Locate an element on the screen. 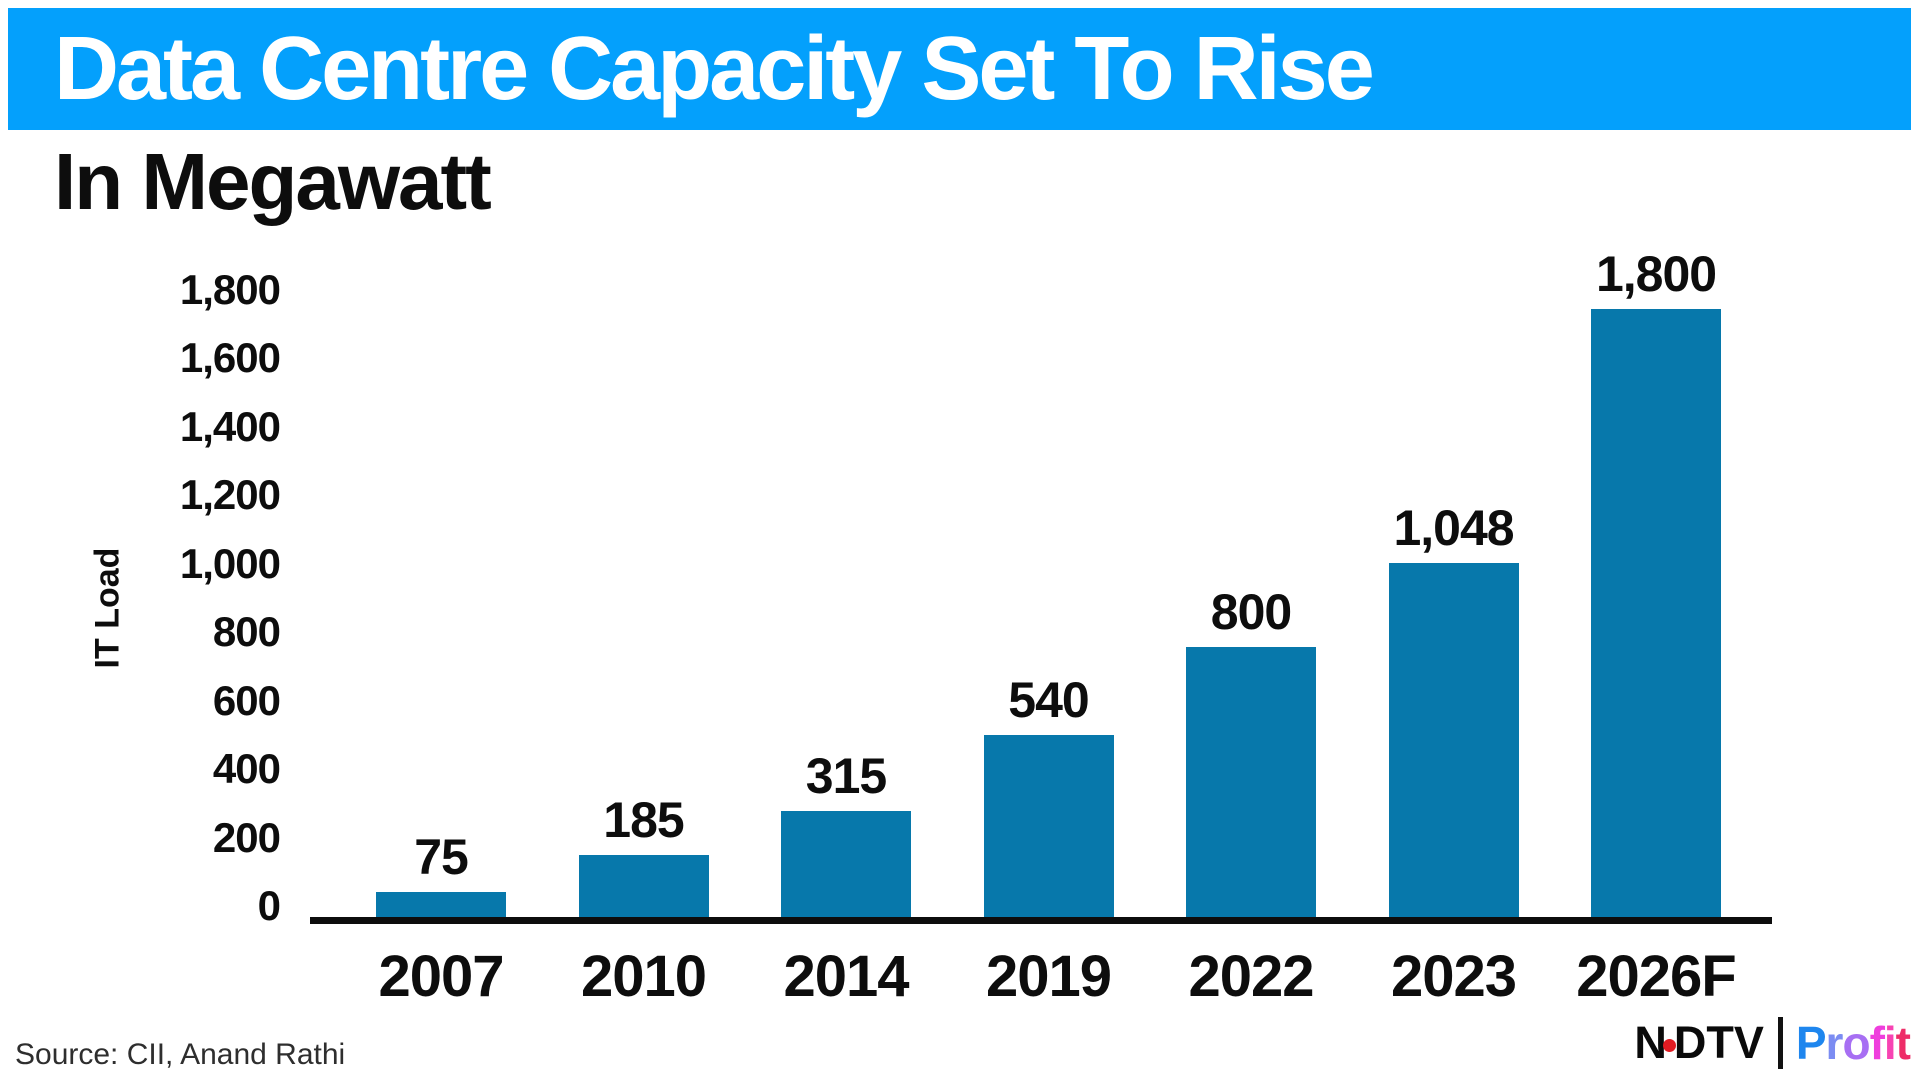 This screenshot has height=1080, width=1920. bar-value-label: 1,048 is located at coordinates (1453, 528).